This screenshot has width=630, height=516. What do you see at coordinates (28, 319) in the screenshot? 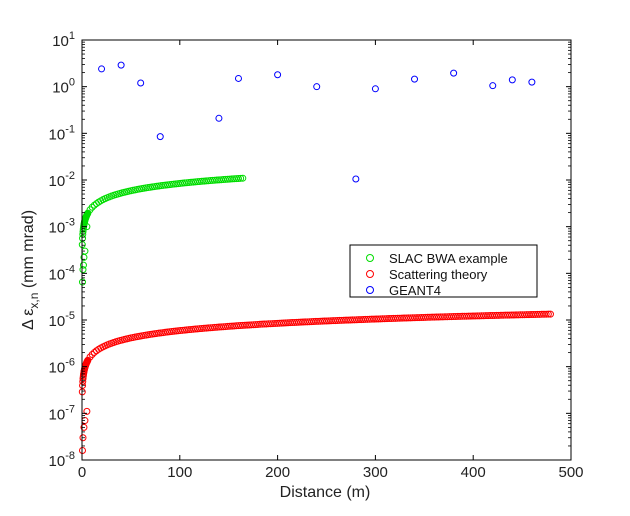
I see `y-axis-label-prefix: Δ ε` at bounding box center [28, 319].